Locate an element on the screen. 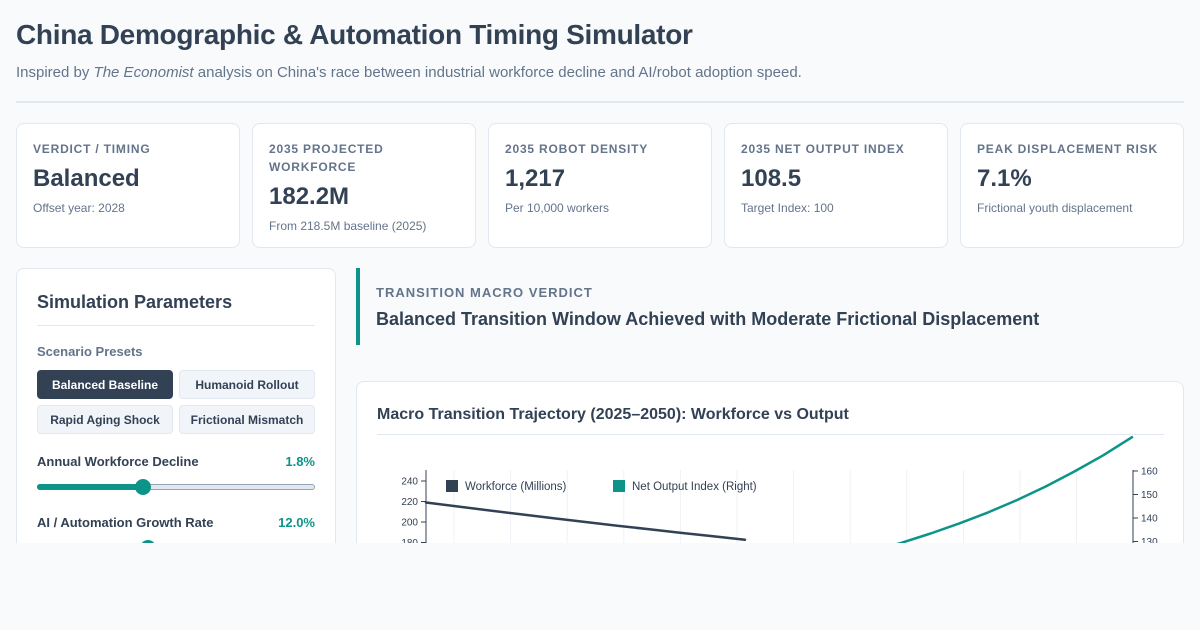 The image size is (1200, 630). slider-thumb is located at coordinates (142, 487).